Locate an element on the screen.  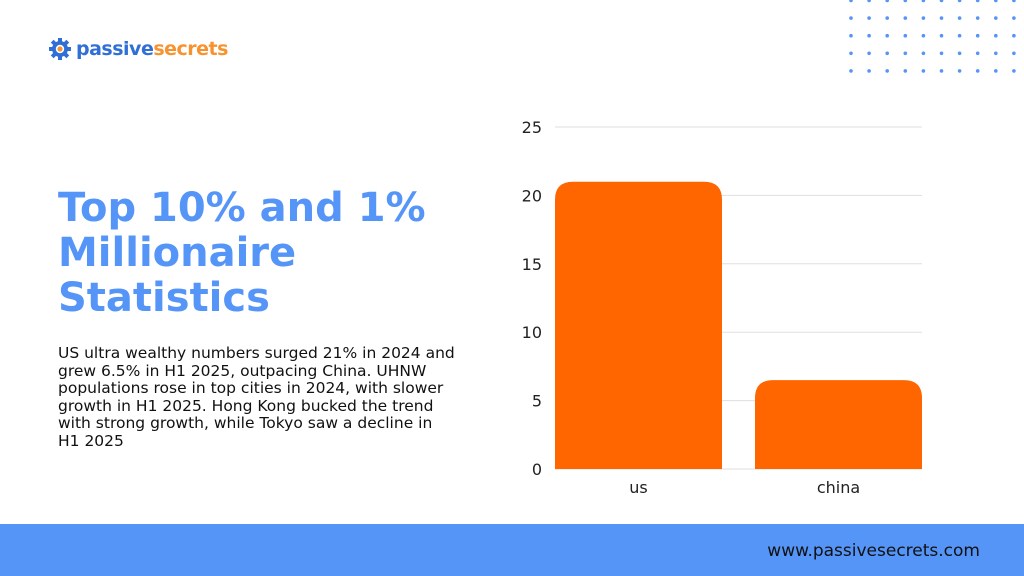
y-tick-label: 15 is located at coordinates (532, 264).